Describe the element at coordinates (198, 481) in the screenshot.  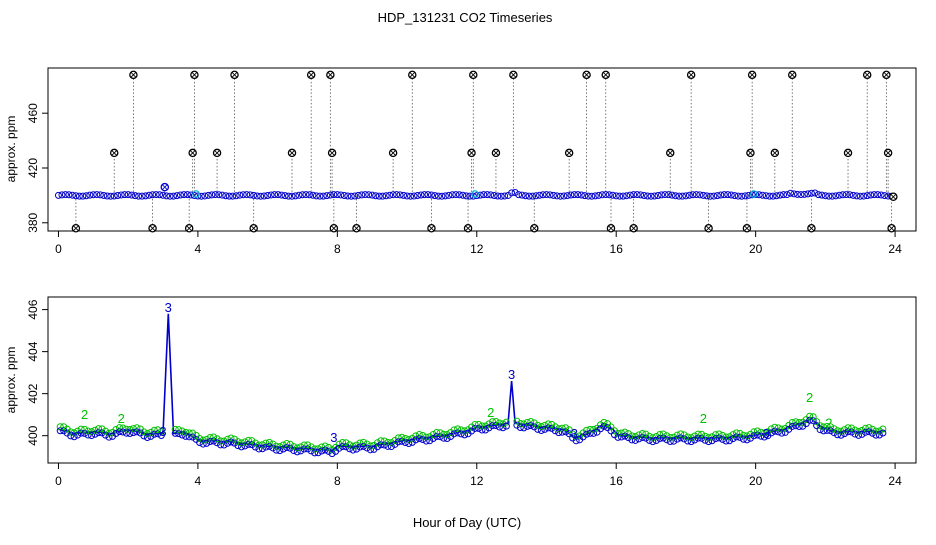
I see `bottom-x-tick-label: 4` at that location.